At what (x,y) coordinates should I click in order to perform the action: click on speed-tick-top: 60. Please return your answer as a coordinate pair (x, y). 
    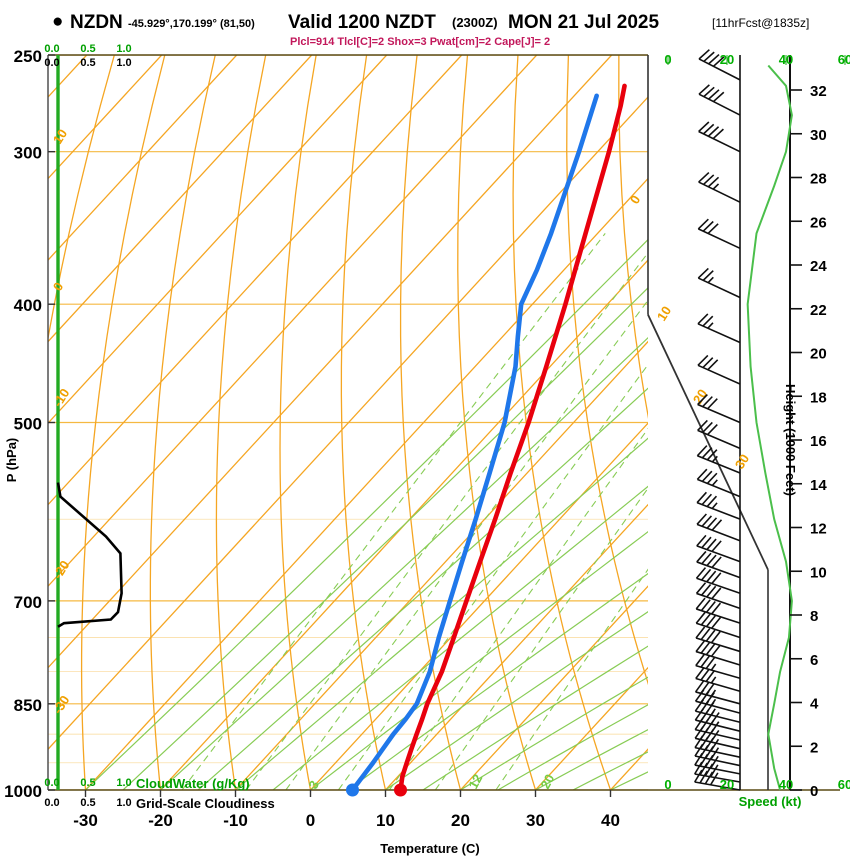
    Looking at the image, I should click on (844, 59).